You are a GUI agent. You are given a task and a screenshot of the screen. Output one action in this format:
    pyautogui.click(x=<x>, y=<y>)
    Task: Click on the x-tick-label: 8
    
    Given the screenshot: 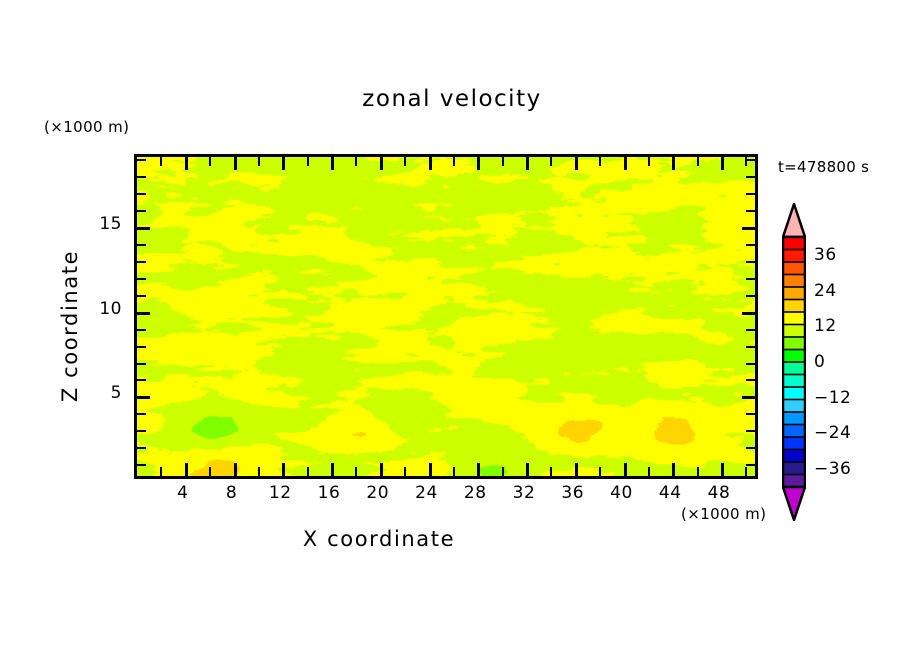 What is the action you would take?
    pyautogui.click(x=231, y=493)
    